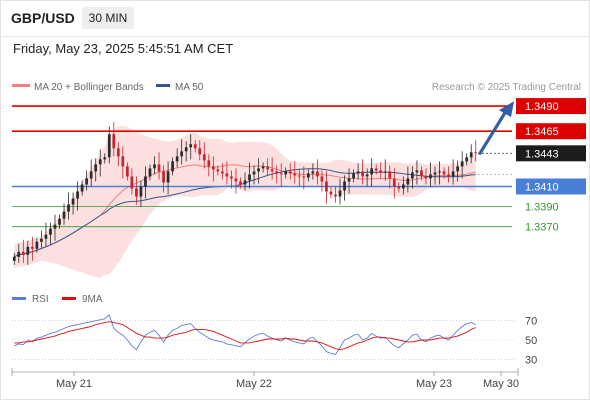 This screenshot has height=400, width=590. Describe the element at coordinates (254, 384) in the screenshot. I see `x-axis-label: May 22` at that location.